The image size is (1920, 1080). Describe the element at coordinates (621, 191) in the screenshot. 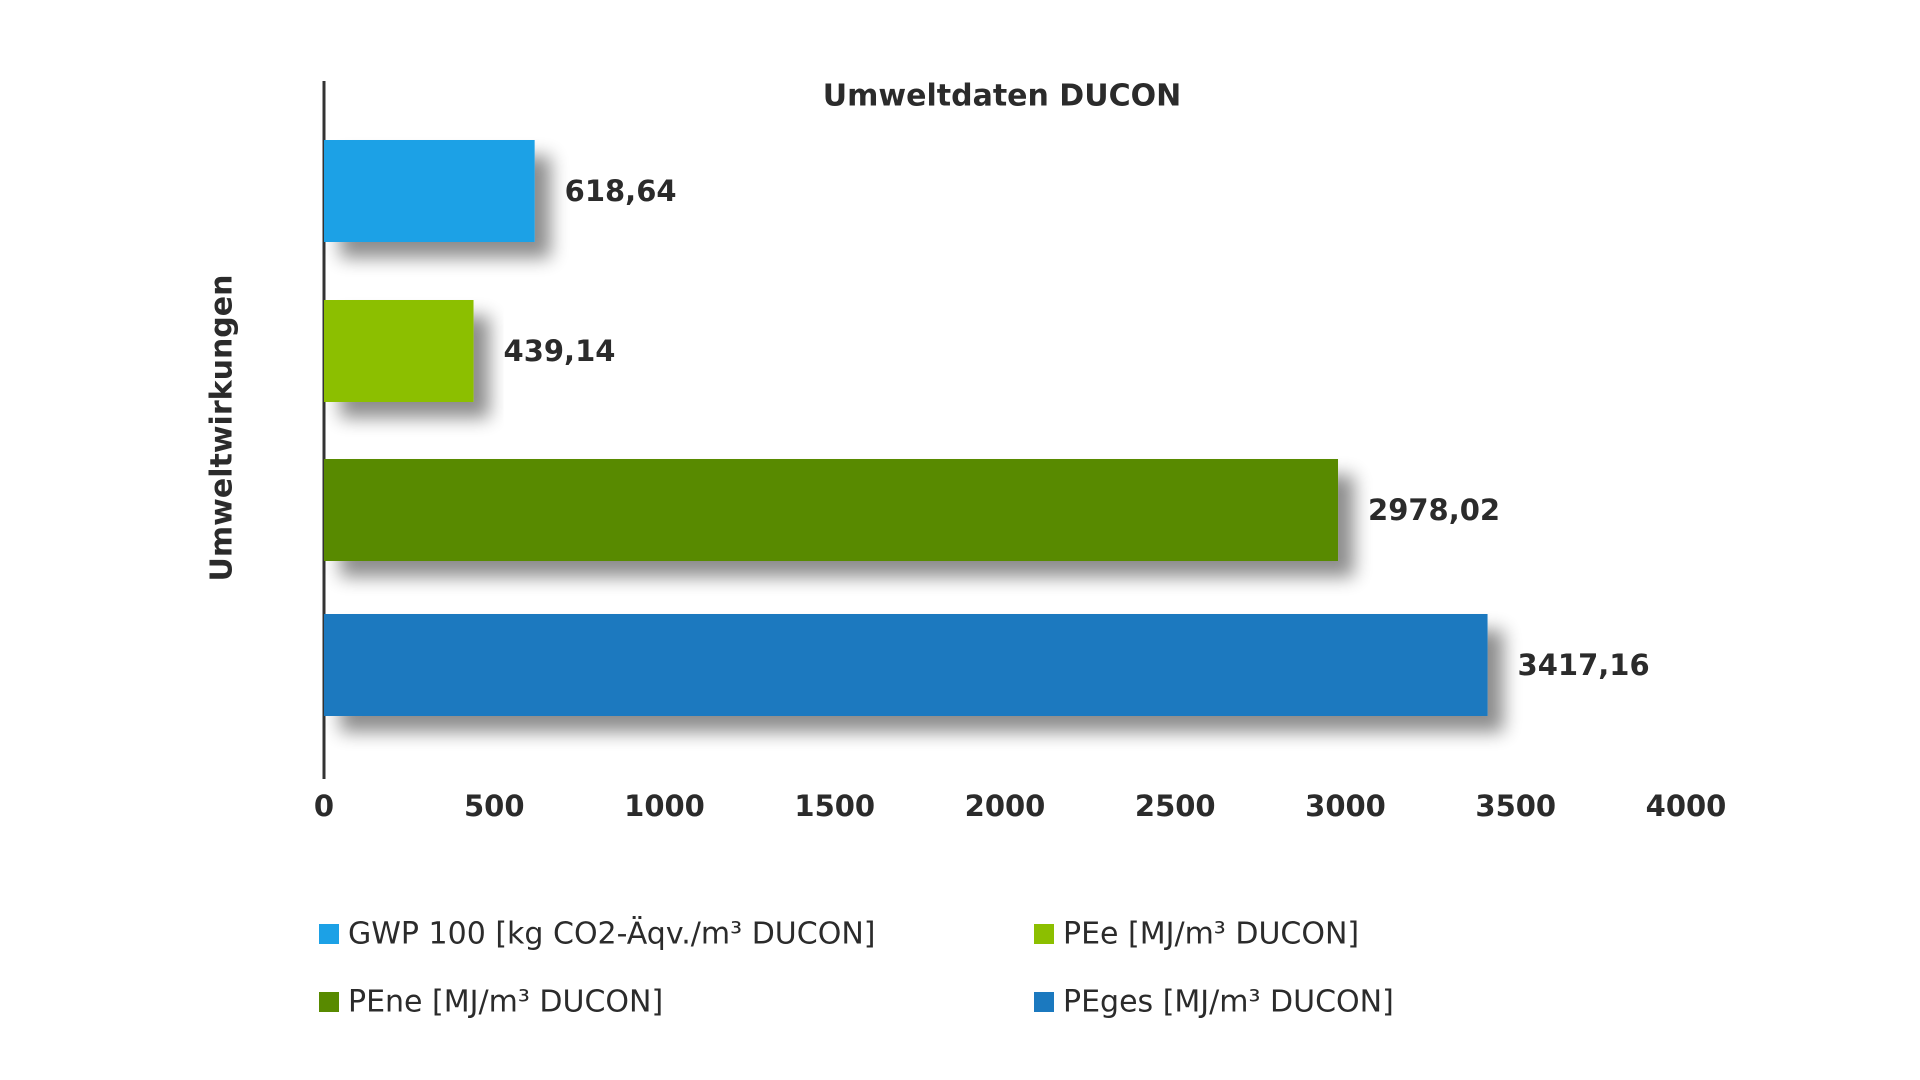

I see `value-label: 618,64` at that location.